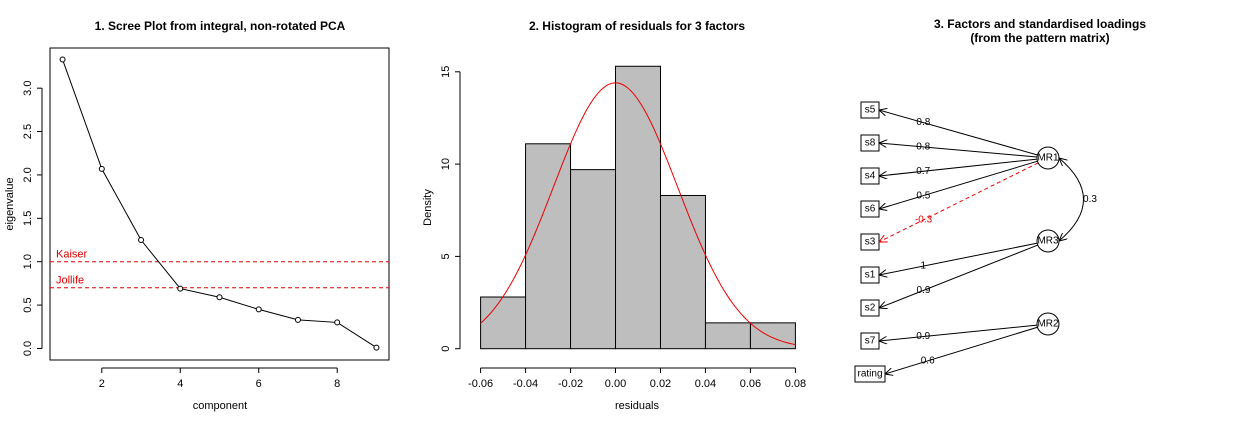  Describe the element at coordinates (525, 384) in the screenshot. I see `x-tick-label: -0.04` at that location.